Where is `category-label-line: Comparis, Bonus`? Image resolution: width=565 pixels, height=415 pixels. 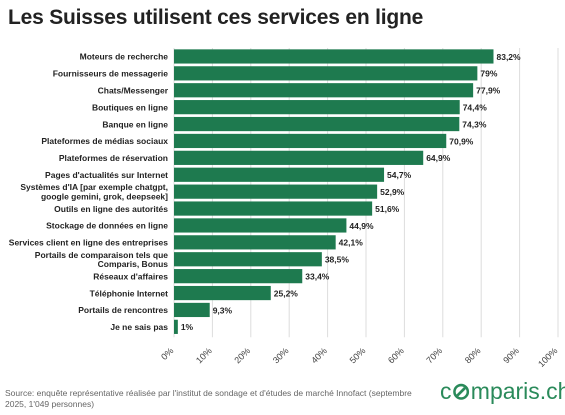
category-label-line: Comparis, Bonus is located at coordinates (133, 264).